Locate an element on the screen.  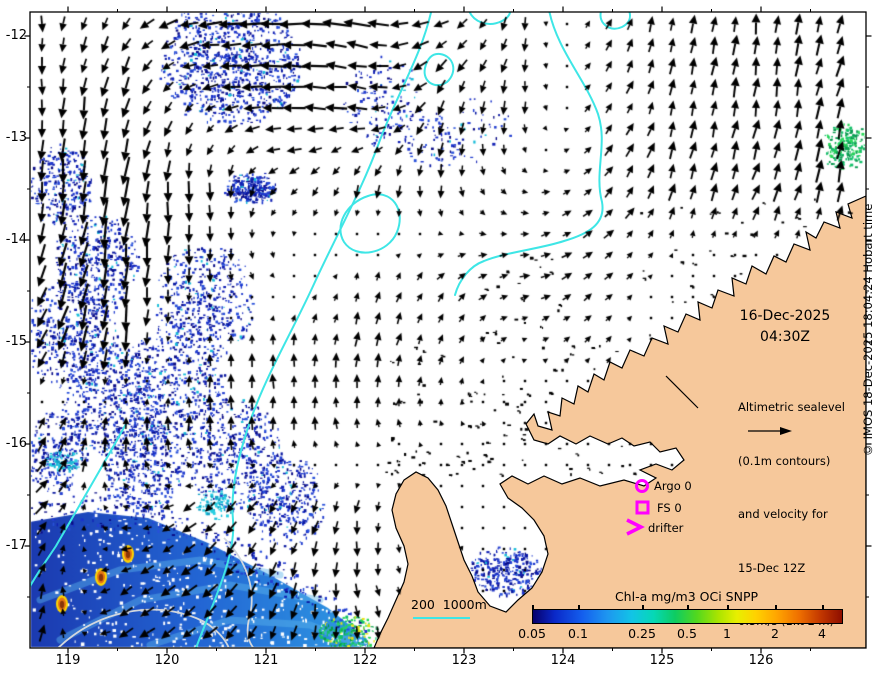
colorbar-tick-label: 0.5 is located at coordinates (687, 633).